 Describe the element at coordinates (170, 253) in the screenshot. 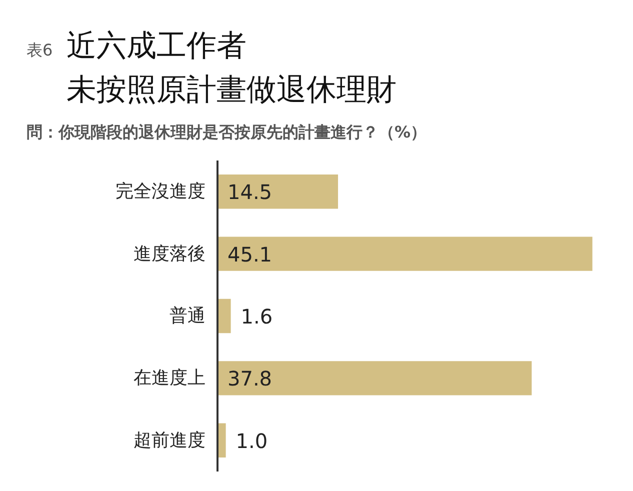

I see `y-tick-label: 進度落後` at that location.